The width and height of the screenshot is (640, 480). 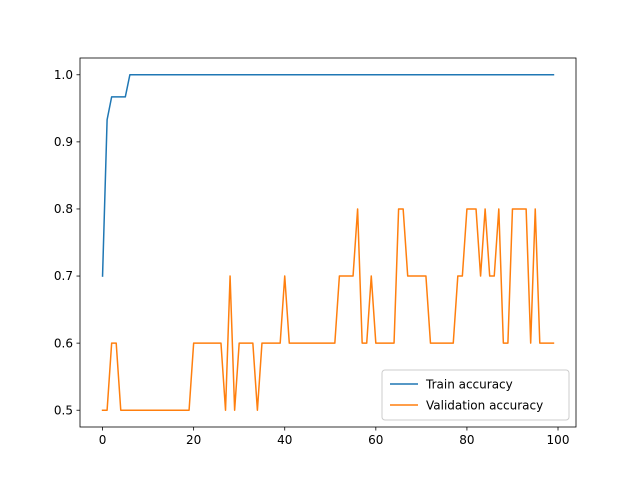 I want to click on x-tick-label: 0, so click(x=103, y=440).